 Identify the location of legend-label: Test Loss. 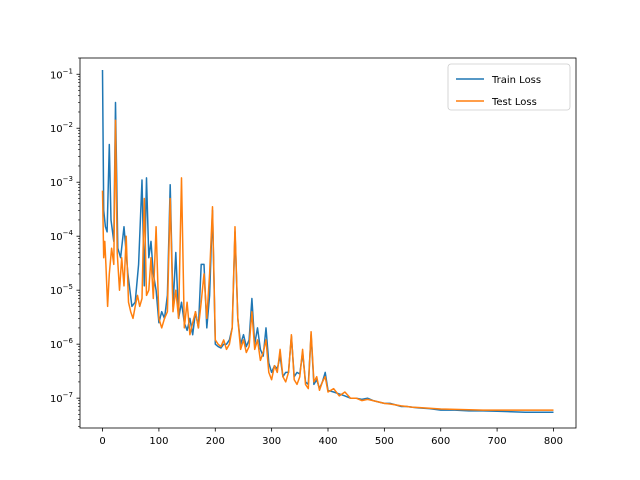
(514, 102).